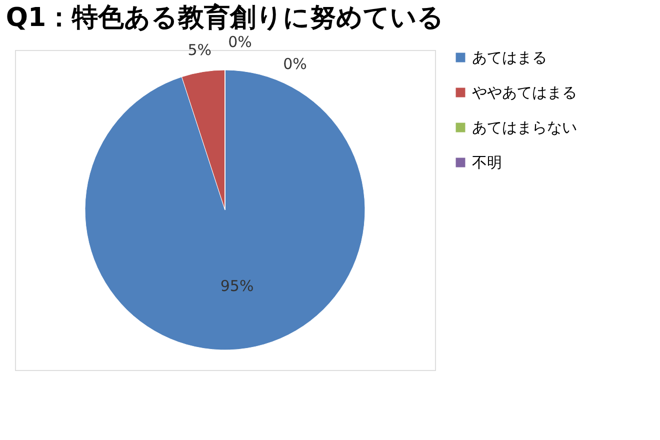 This screenshot has height=440, width=660. What do you see at coordinates (524, 127) in the screenshot?
I see `legend-label: あてはまらない` at bounding box center [524, 127].